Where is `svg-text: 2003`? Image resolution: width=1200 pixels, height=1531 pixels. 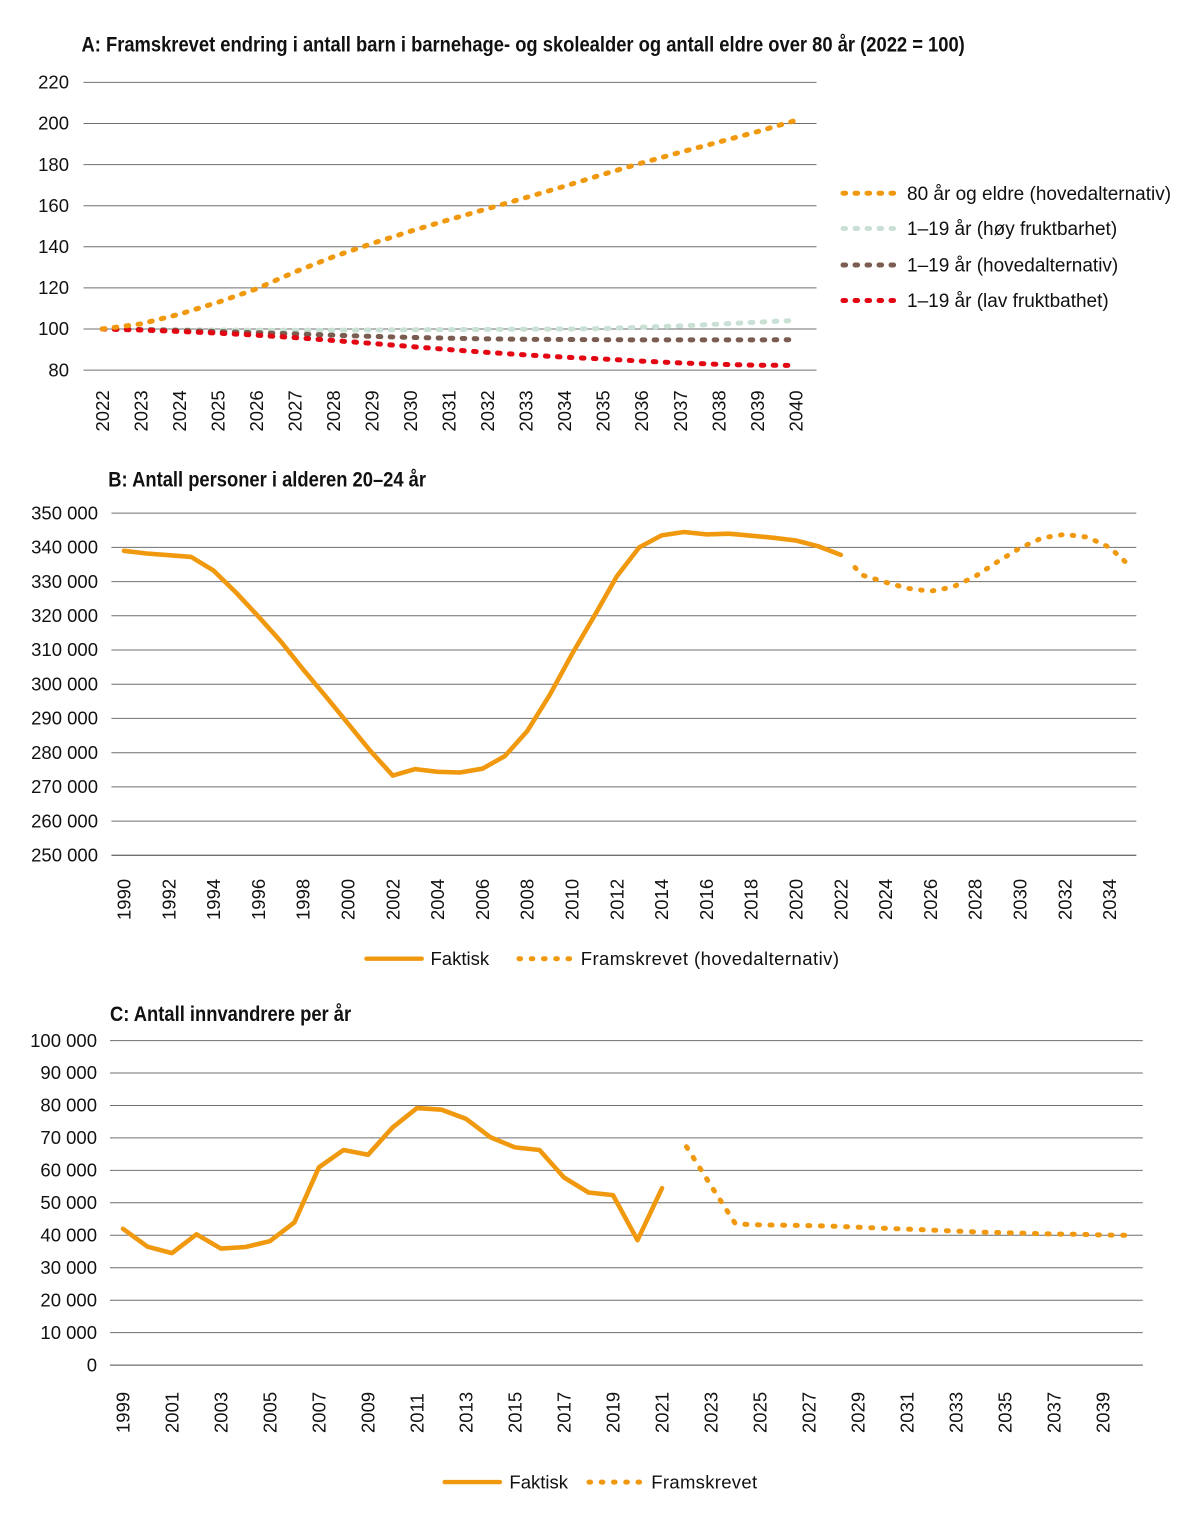 svg-text: 2003 is located at coordinates (221, 1412).